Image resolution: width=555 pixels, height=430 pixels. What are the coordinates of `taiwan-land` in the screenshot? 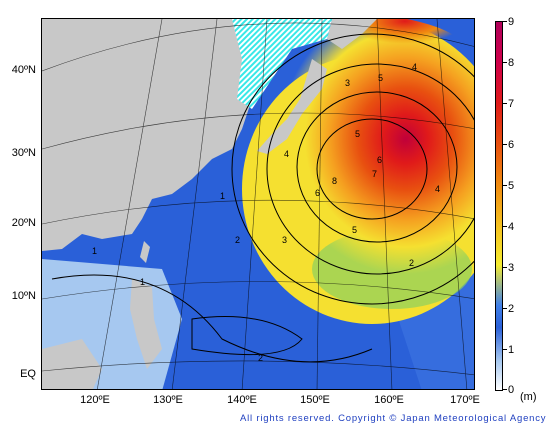 It's located at (145, 252).